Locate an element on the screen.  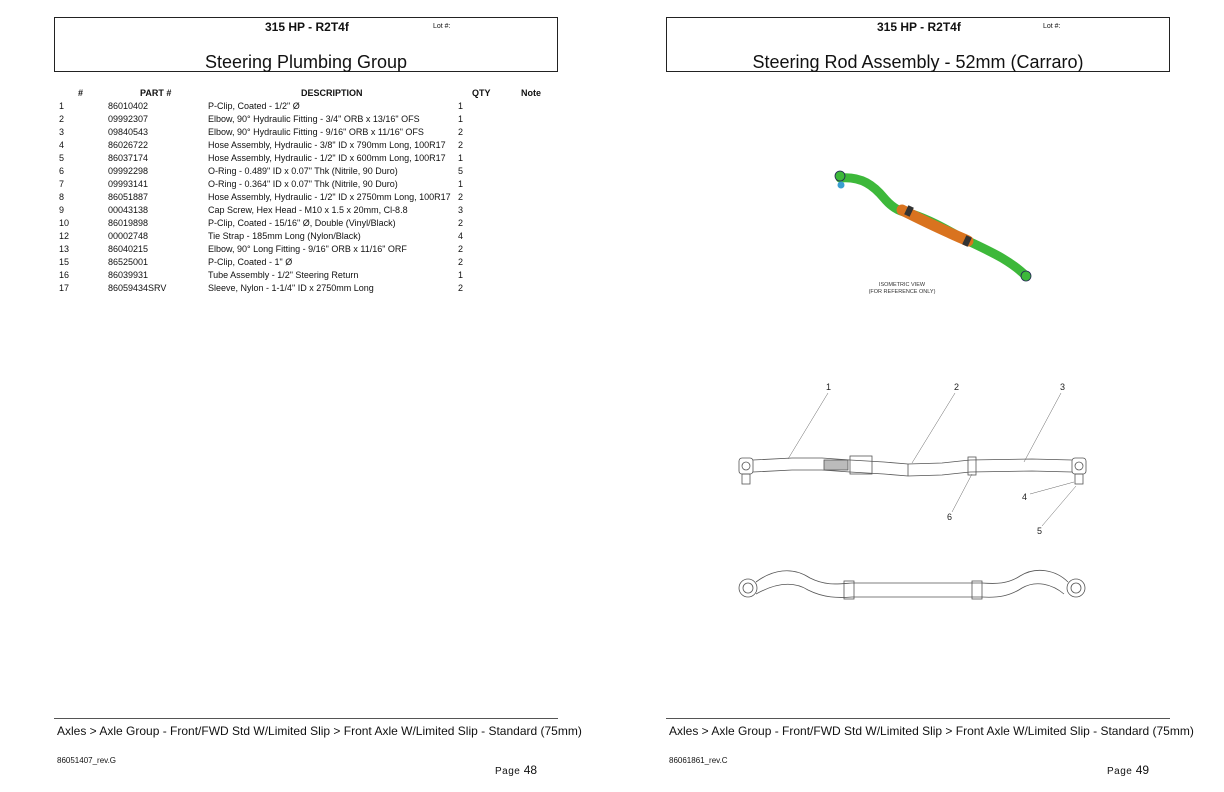
doc-number: 86061861_rev.C is located at coordinates (698, 760).